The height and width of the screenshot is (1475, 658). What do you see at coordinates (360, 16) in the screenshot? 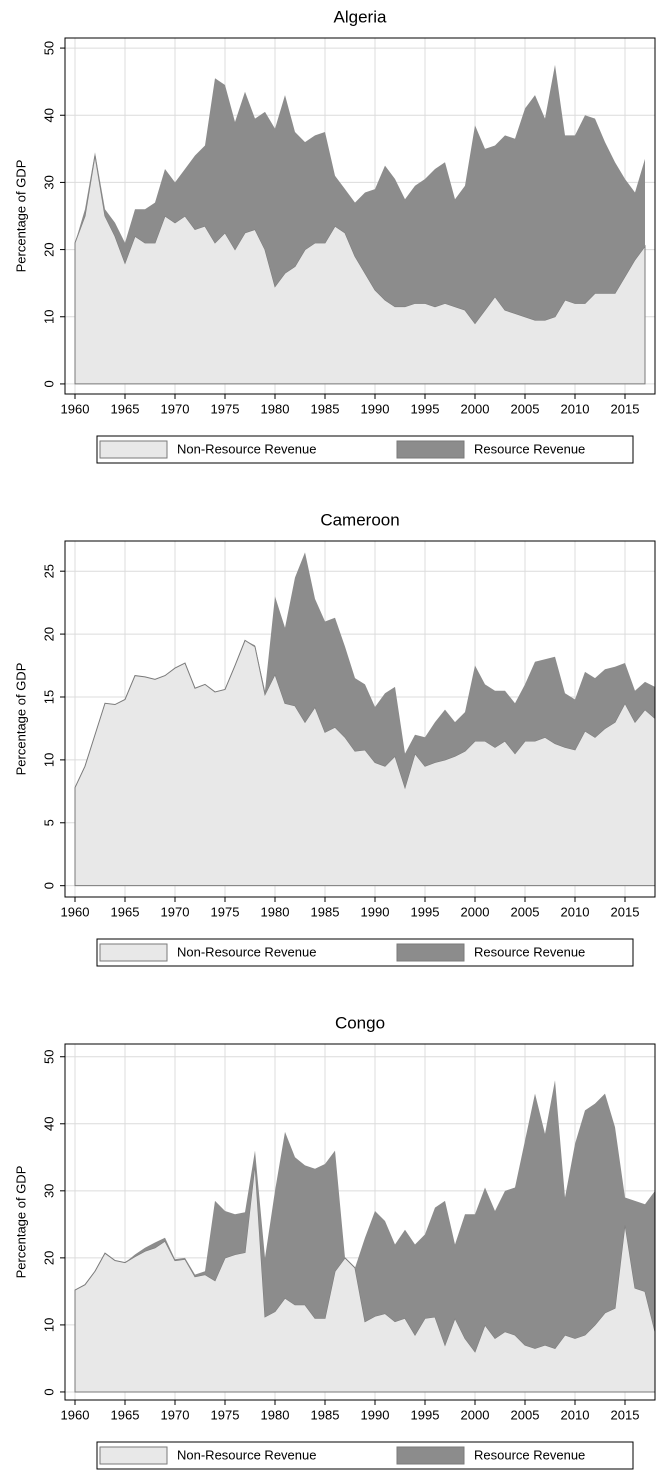
I see `chart-title: Algeria` at bounding box center [360, 16].